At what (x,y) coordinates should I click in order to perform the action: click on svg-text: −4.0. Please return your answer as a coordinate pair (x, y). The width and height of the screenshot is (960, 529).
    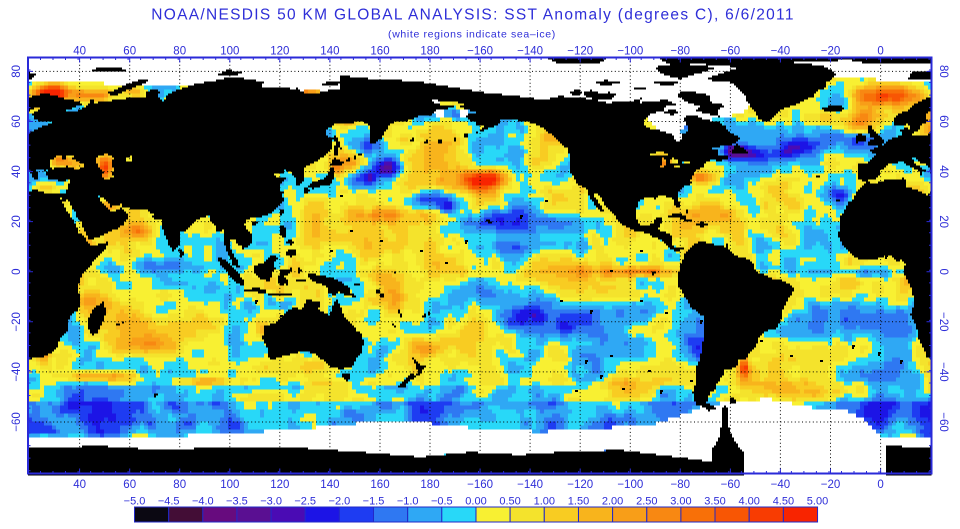
    Looking at the image, I should click on (203, 502).